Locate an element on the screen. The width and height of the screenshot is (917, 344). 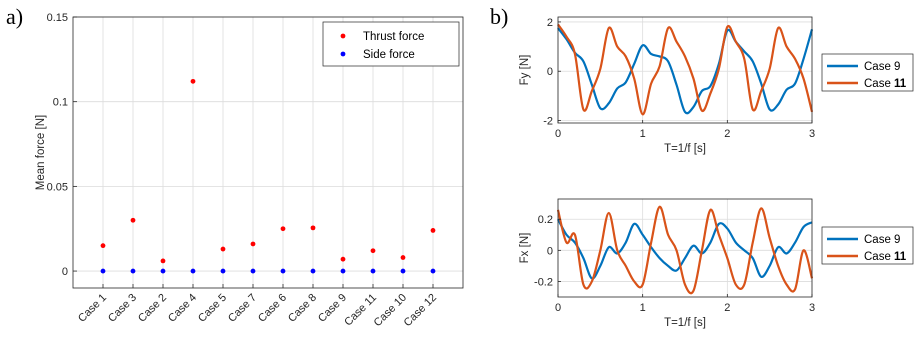
y-axis-label: Fy [N] is located at coordinates (525, 70).